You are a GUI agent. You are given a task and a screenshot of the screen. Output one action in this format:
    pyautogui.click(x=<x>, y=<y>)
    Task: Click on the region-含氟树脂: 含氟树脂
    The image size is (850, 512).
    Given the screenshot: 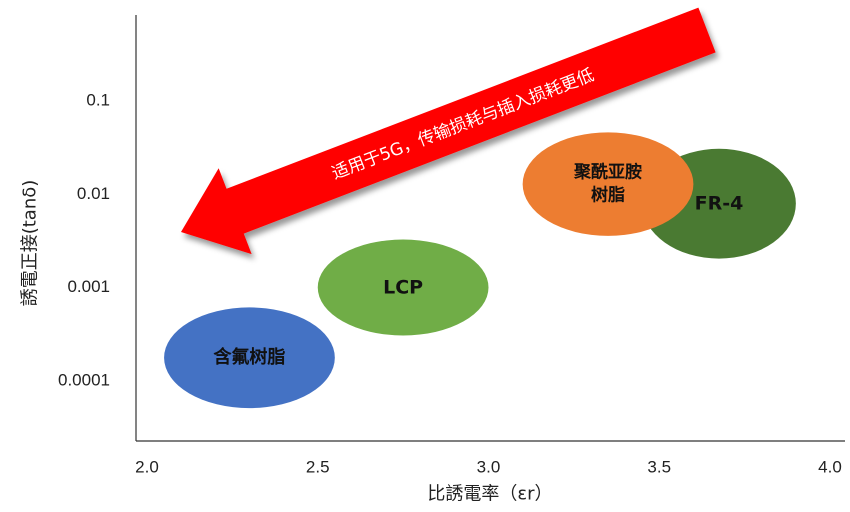 What is the action you would take?
    pyautogui.click(x=249, y=358)
    